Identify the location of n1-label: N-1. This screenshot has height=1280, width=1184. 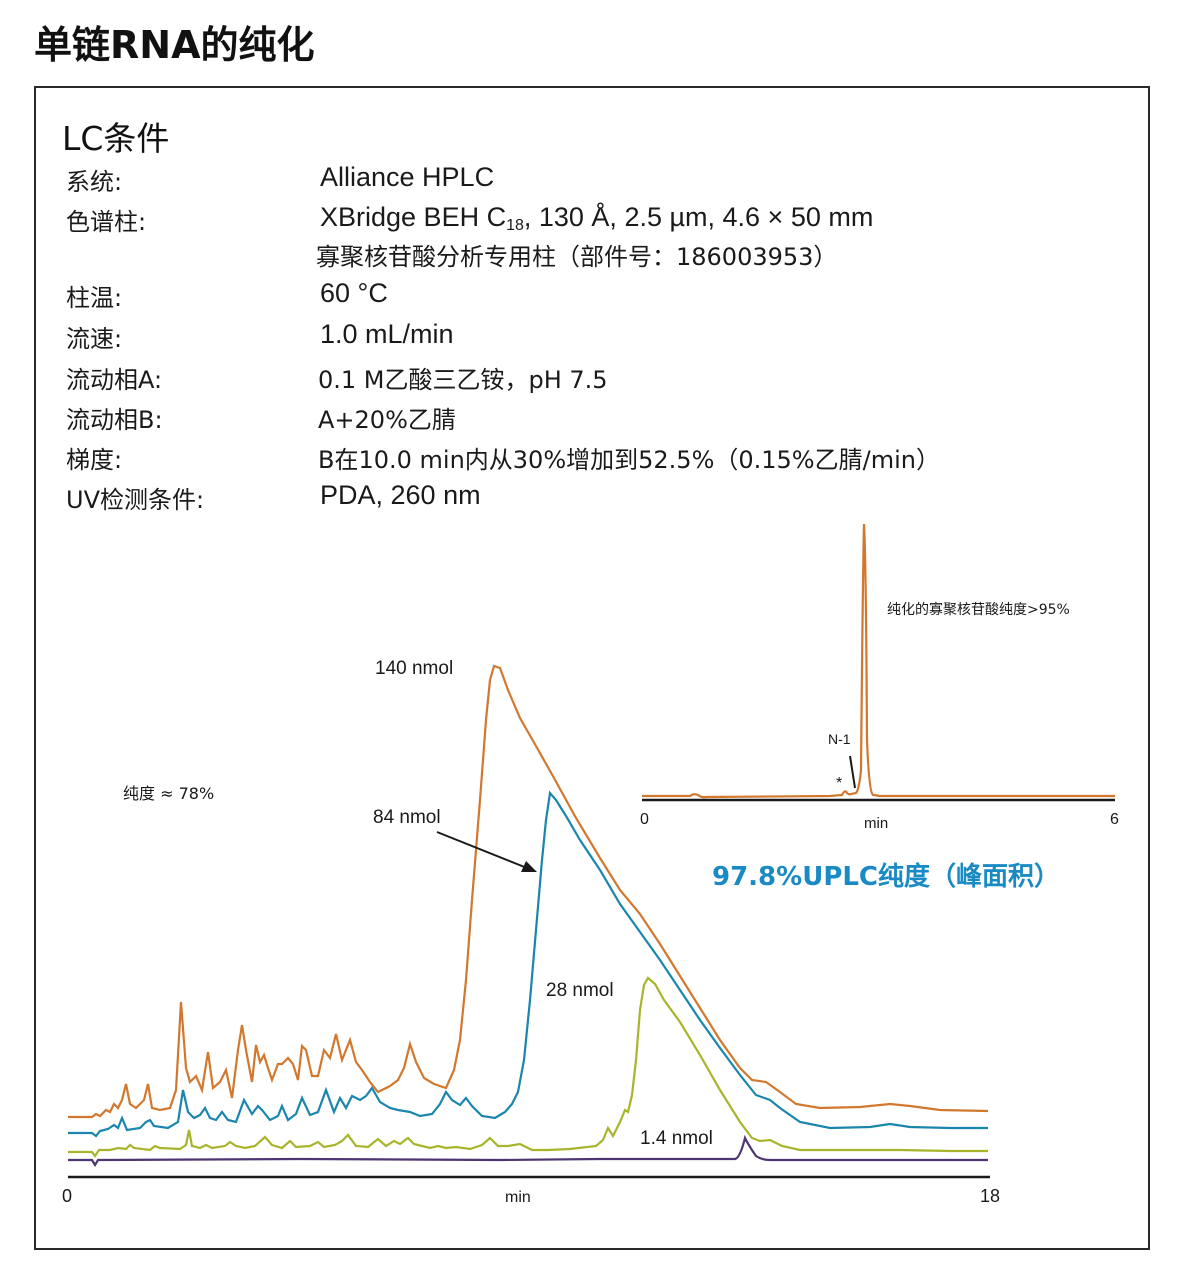
(839, 739).